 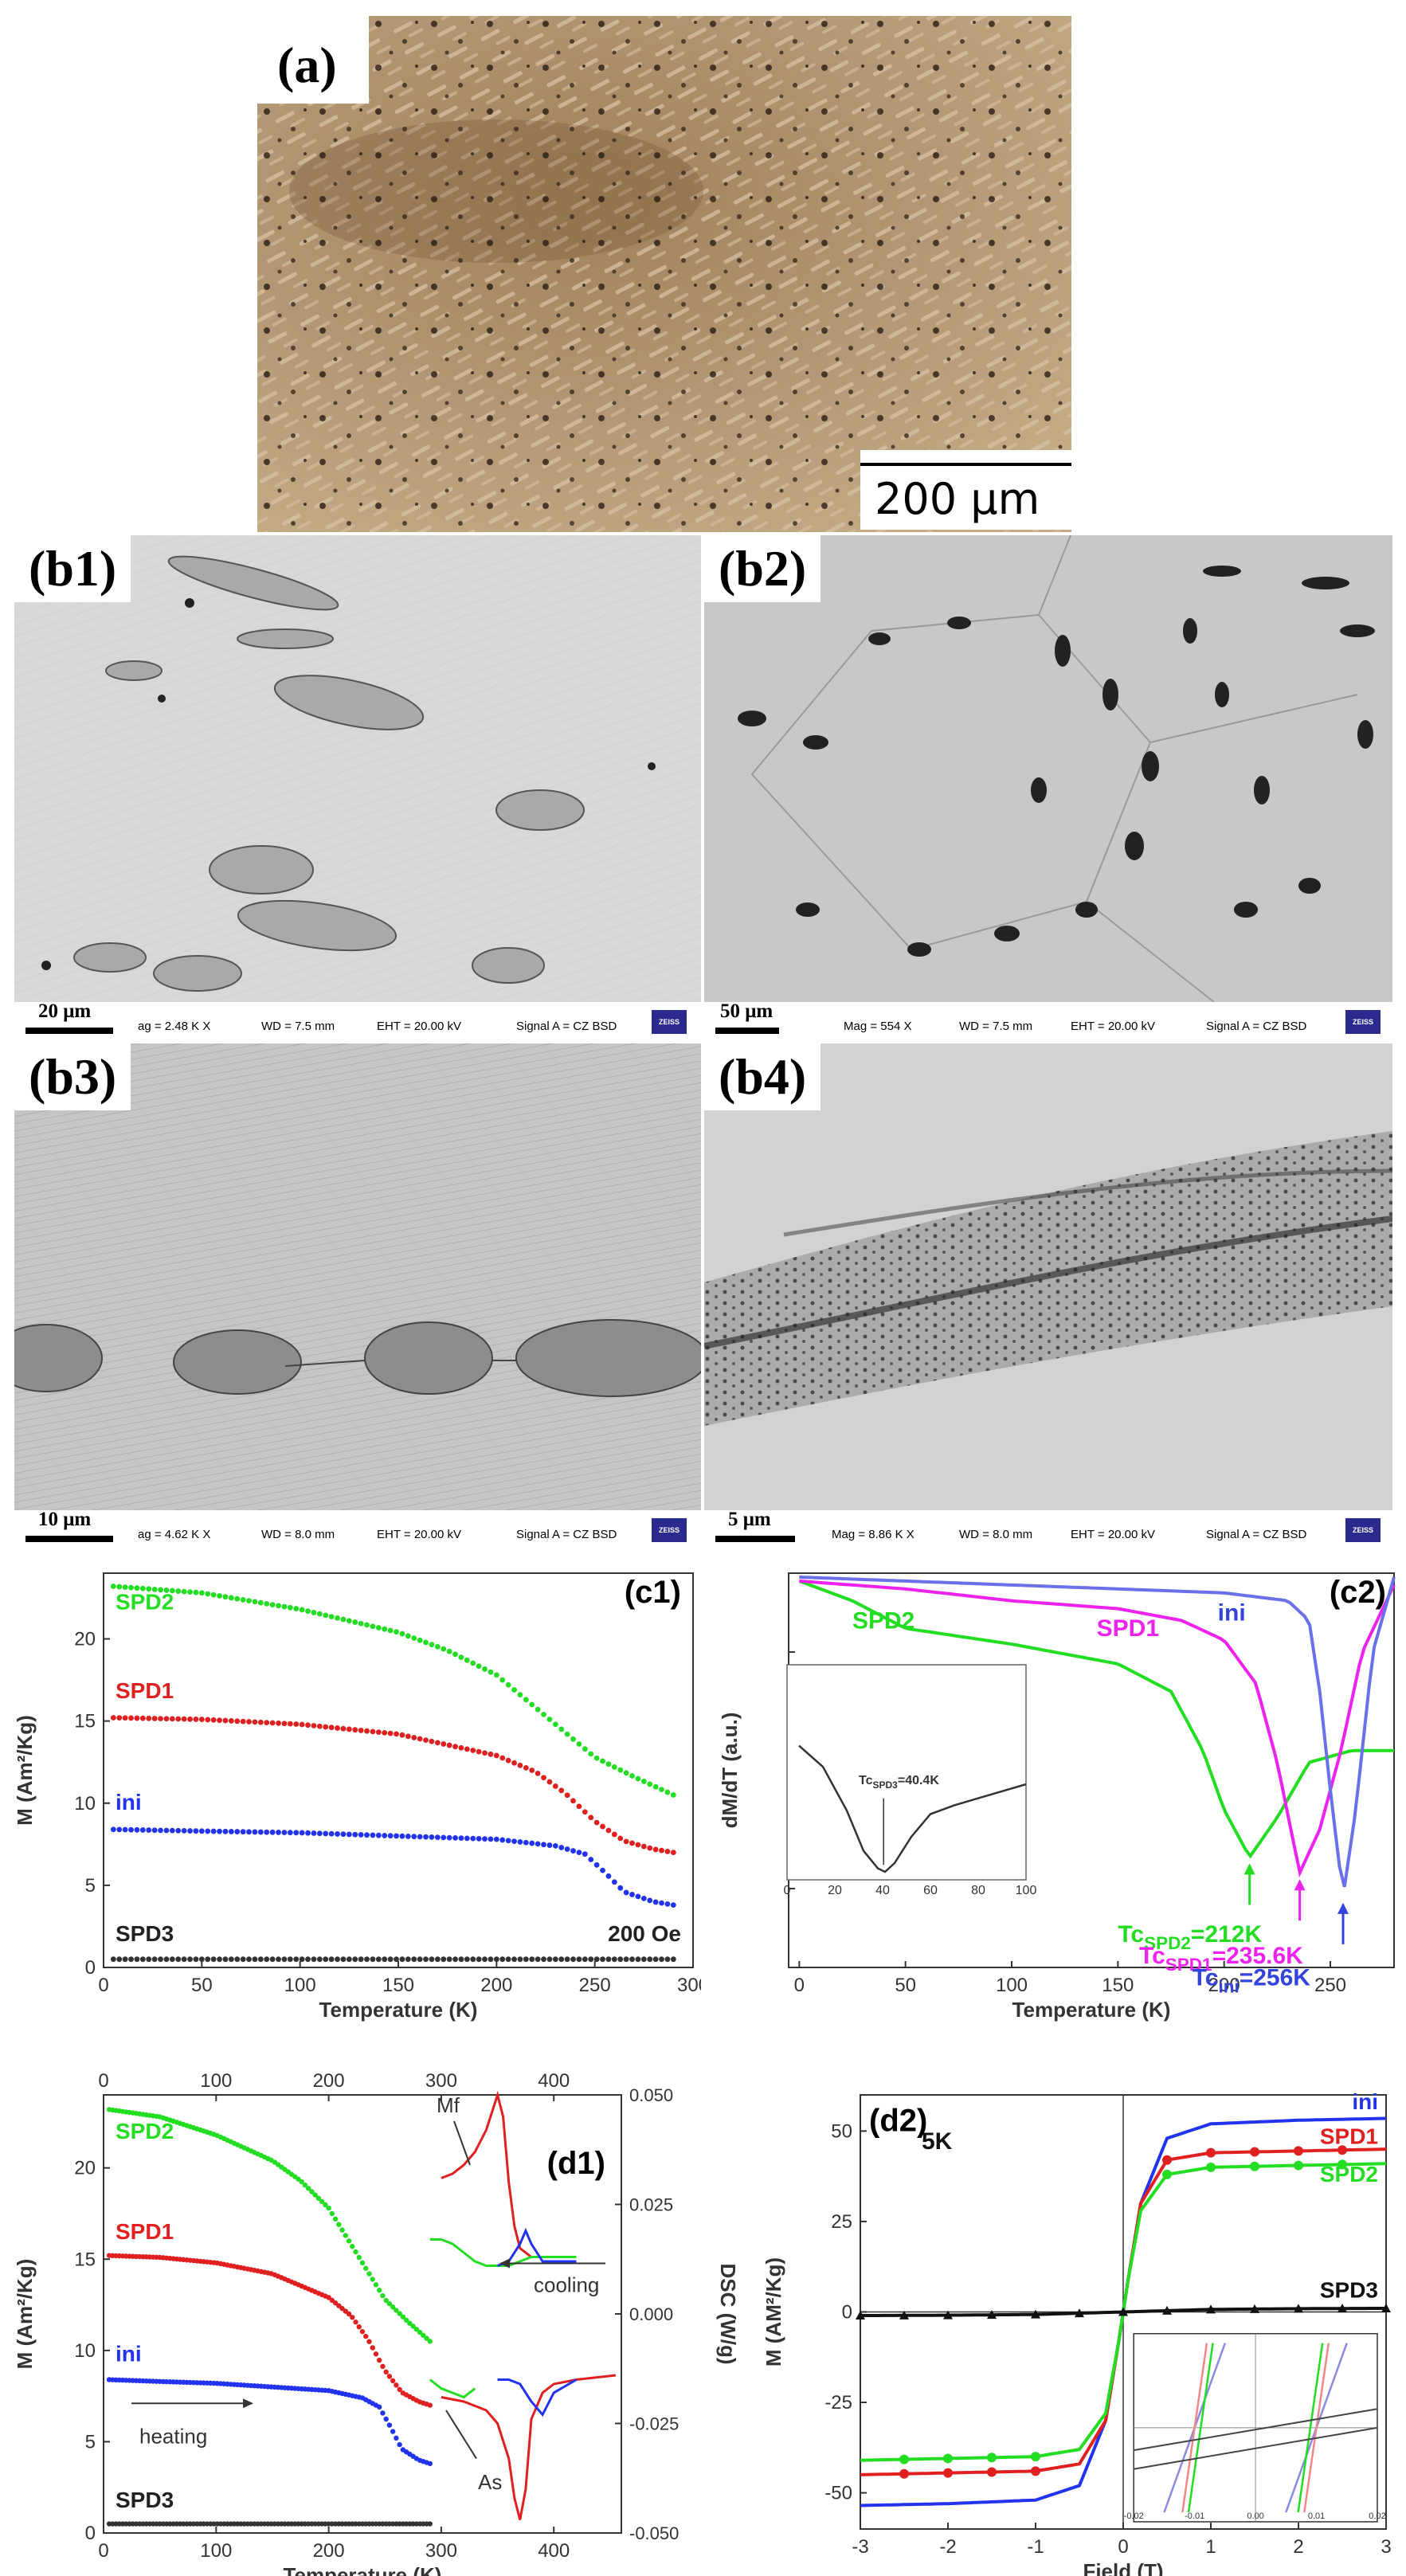 I want to click on tc-label-spd1: TcSPD1=235.6K, so click(x=1221, y=1959).